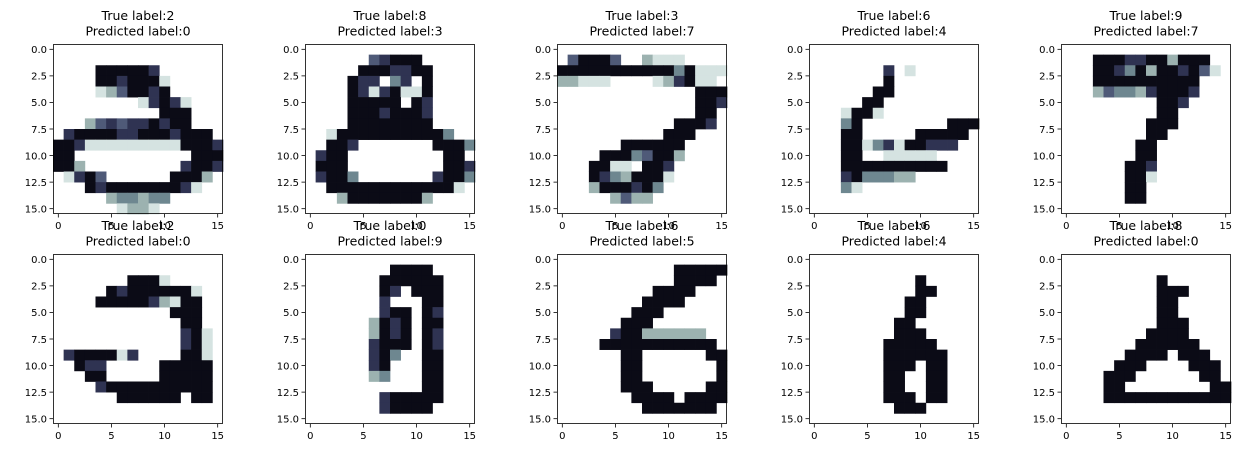 Image resolution: width=1257 pixels, height=462 pixels. What do you see at coordinates (540, 209) in the screenshot?
I see `y-tick-label: 15.0` at bounding box center [540, 209].